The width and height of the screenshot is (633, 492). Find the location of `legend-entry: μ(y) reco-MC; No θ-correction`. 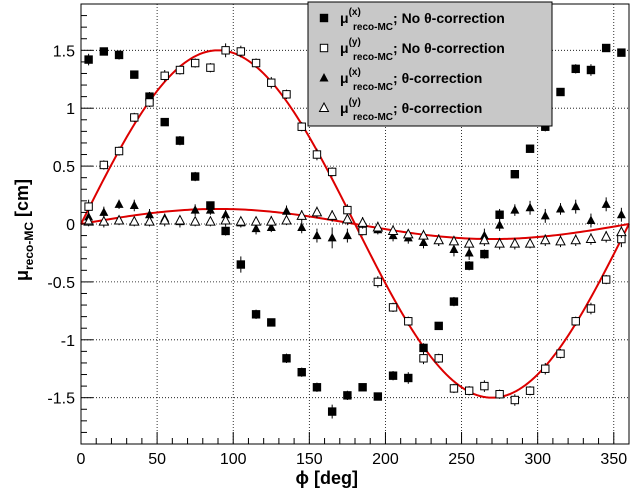

legend-entry: μ(y) reco-MC; No θ-correction is located at coordinates (422, 50).